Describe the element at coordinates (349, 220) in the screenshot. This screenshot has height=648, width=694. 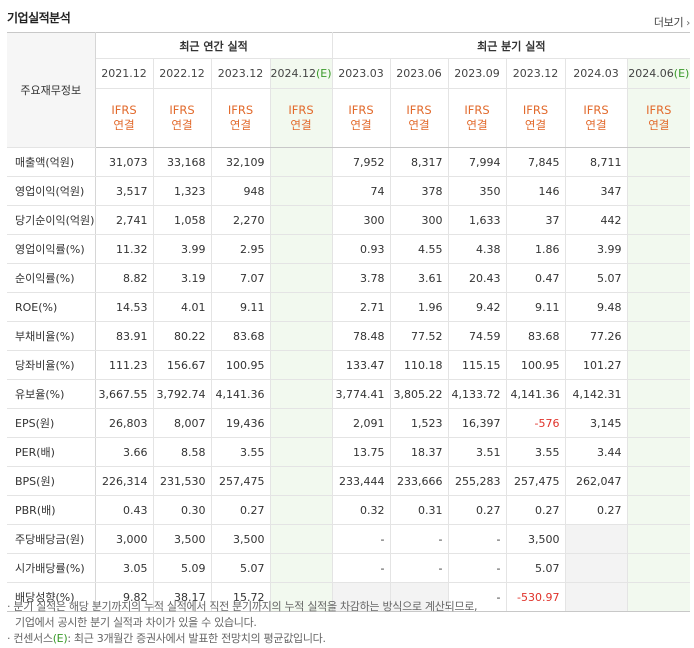
I see `table-row: 당기순이익(억원) 2,741 1,058 2,270 300 300 1,633 37 442` at that location.